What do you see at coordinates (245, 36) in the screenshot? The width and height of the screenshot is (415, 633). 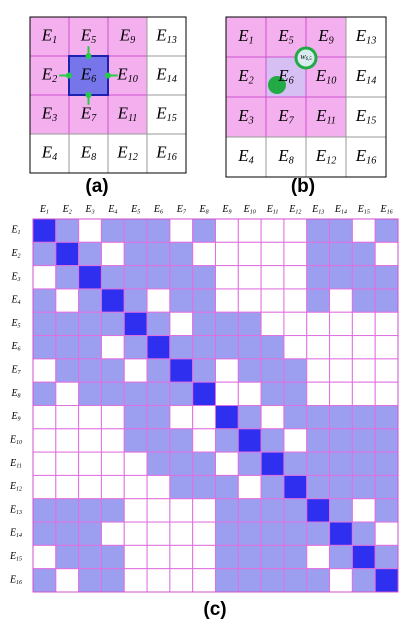 I see `cell-label: E1` at bounding box center [245, 36].